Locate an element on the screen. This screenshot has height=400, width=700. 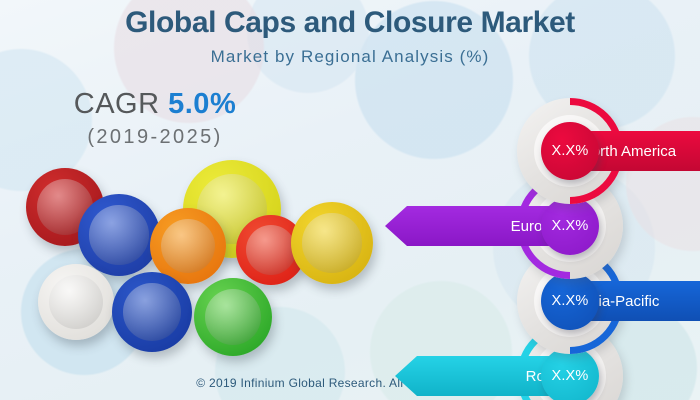
orange-cap is located at coordinates (188, 246).